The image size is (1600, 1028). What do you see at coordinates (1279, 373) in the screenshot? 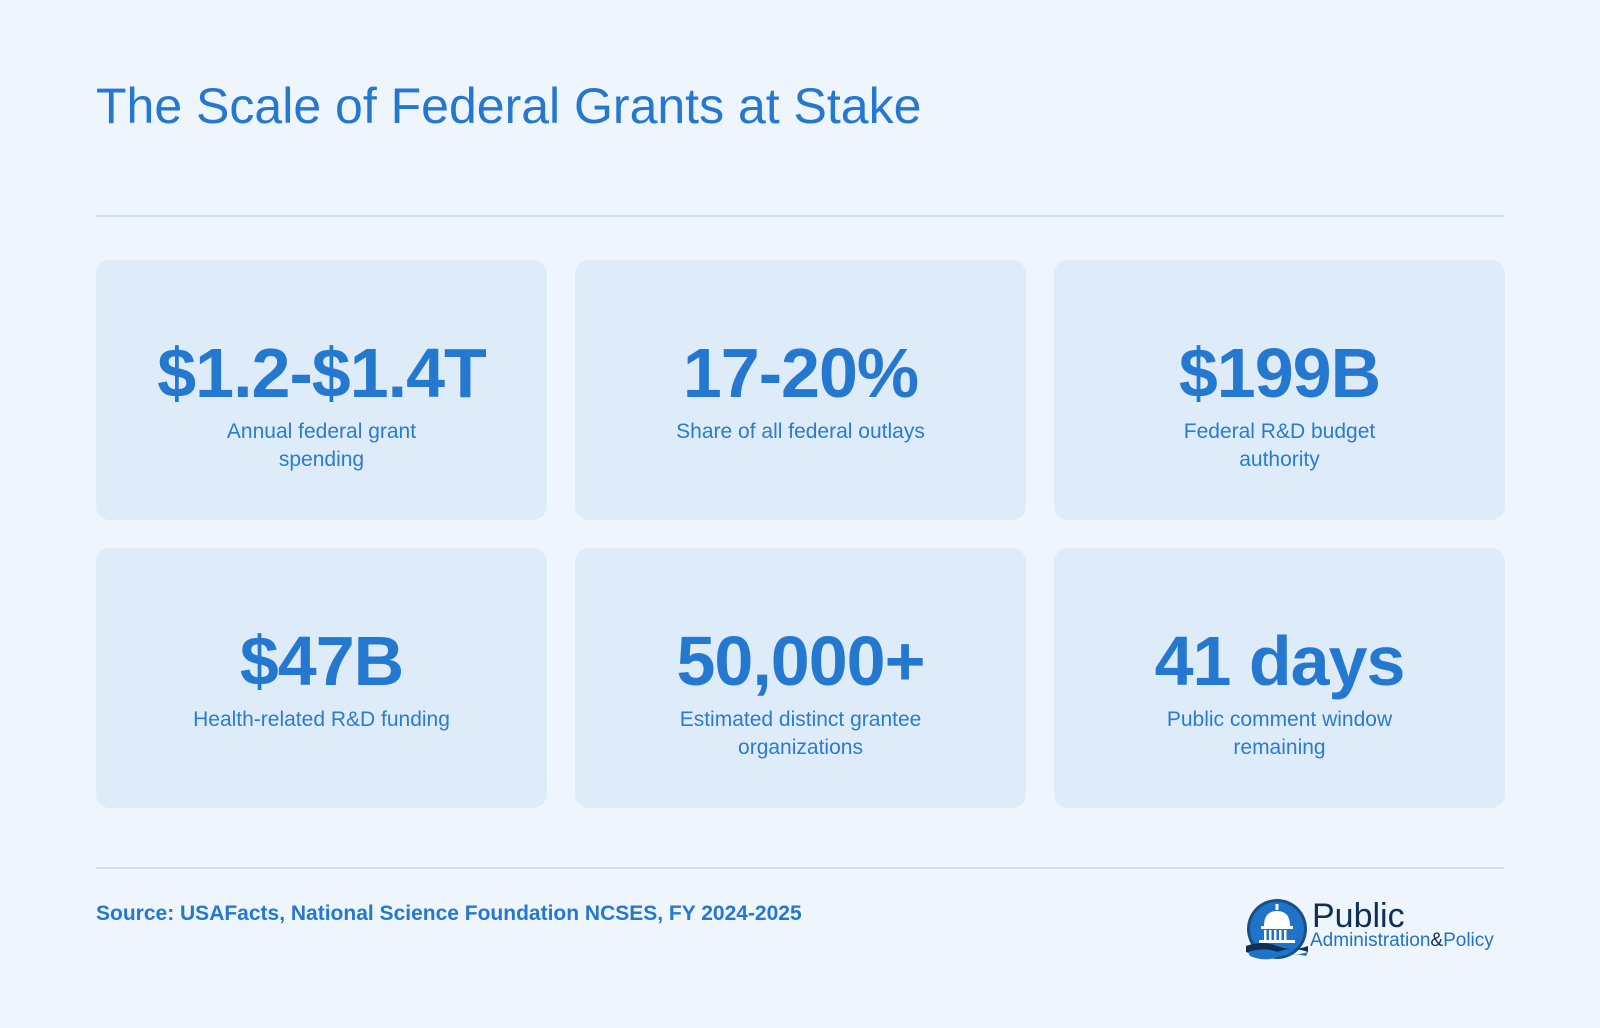
I see `stat-value: $199B` at bounding box center [1279, 373].